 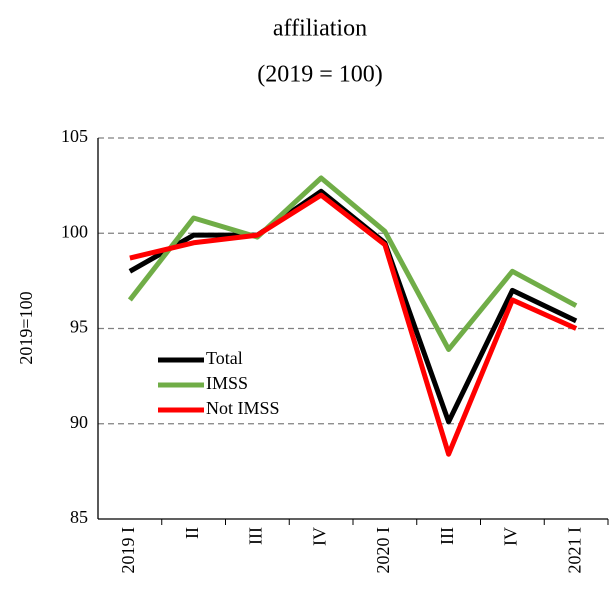 I want to click on x-tick-label: 2019 I, so click(x=128, y=550).